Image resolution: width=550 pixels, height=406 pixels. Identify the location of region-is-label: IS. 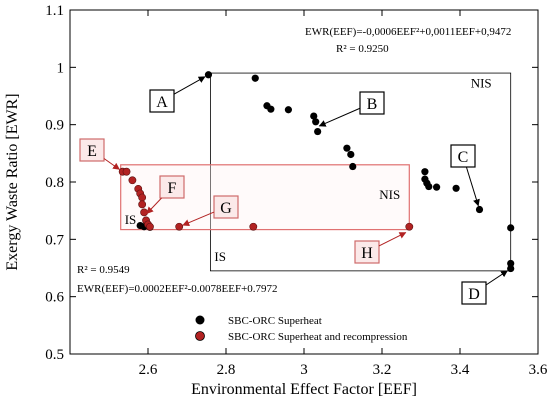
(131, 219).